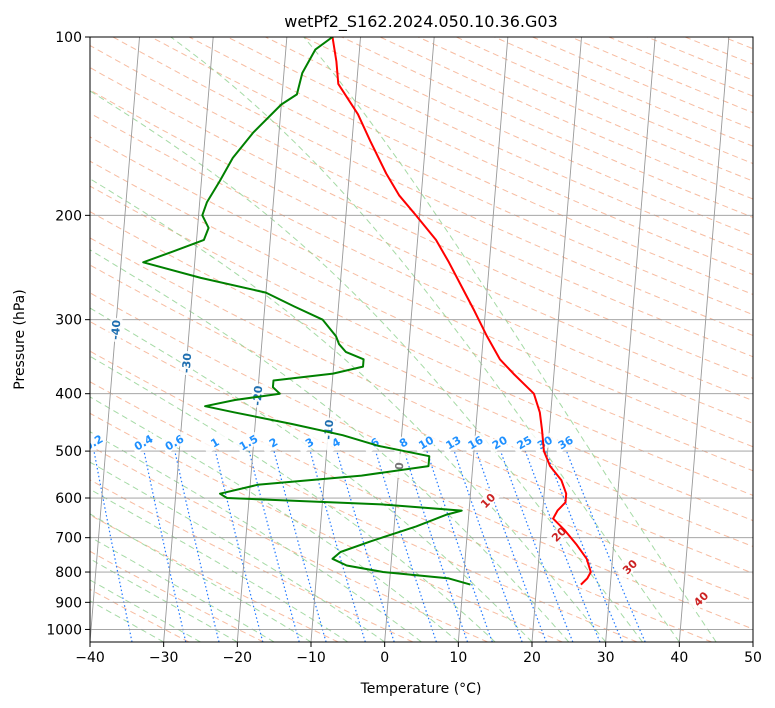  Describe the element at coordinates (532, 658) in the screenshot. I see `x-tick-label: 20` at that location.